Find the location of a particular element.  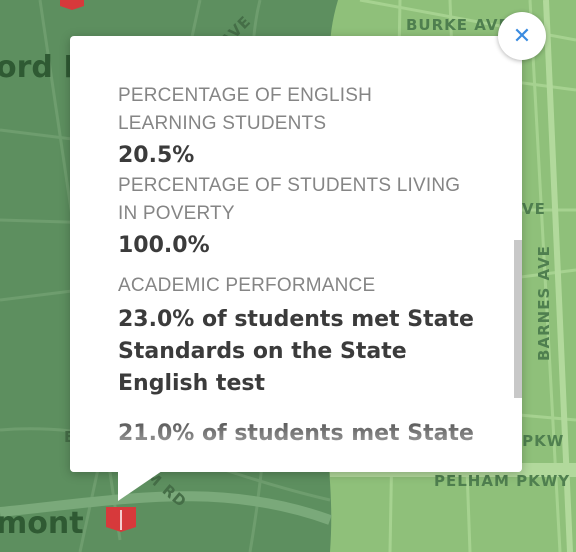

poverty-value: 100.0% is located at coordinates (164, 245).